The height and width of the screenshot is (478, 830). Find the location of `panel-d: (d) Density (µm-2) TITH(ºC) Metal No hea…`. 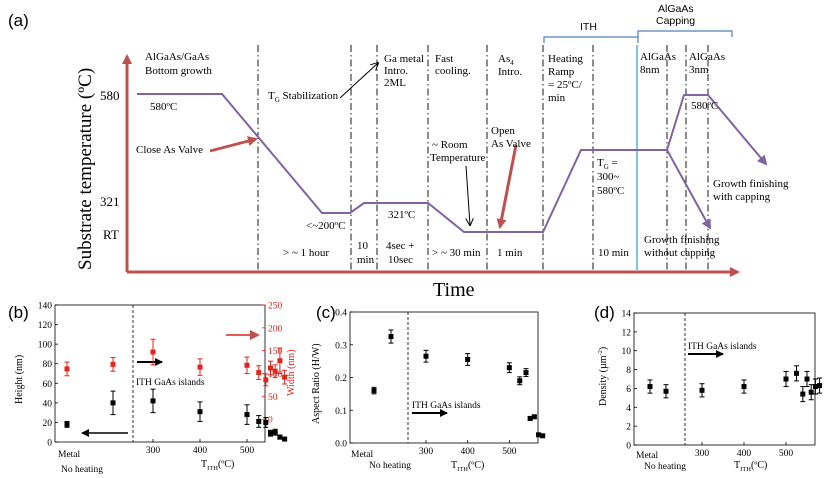

panel-d: (d) Density (µm-2) TITH(ºC) Metal No hea… is located at coordinates (708, 388).